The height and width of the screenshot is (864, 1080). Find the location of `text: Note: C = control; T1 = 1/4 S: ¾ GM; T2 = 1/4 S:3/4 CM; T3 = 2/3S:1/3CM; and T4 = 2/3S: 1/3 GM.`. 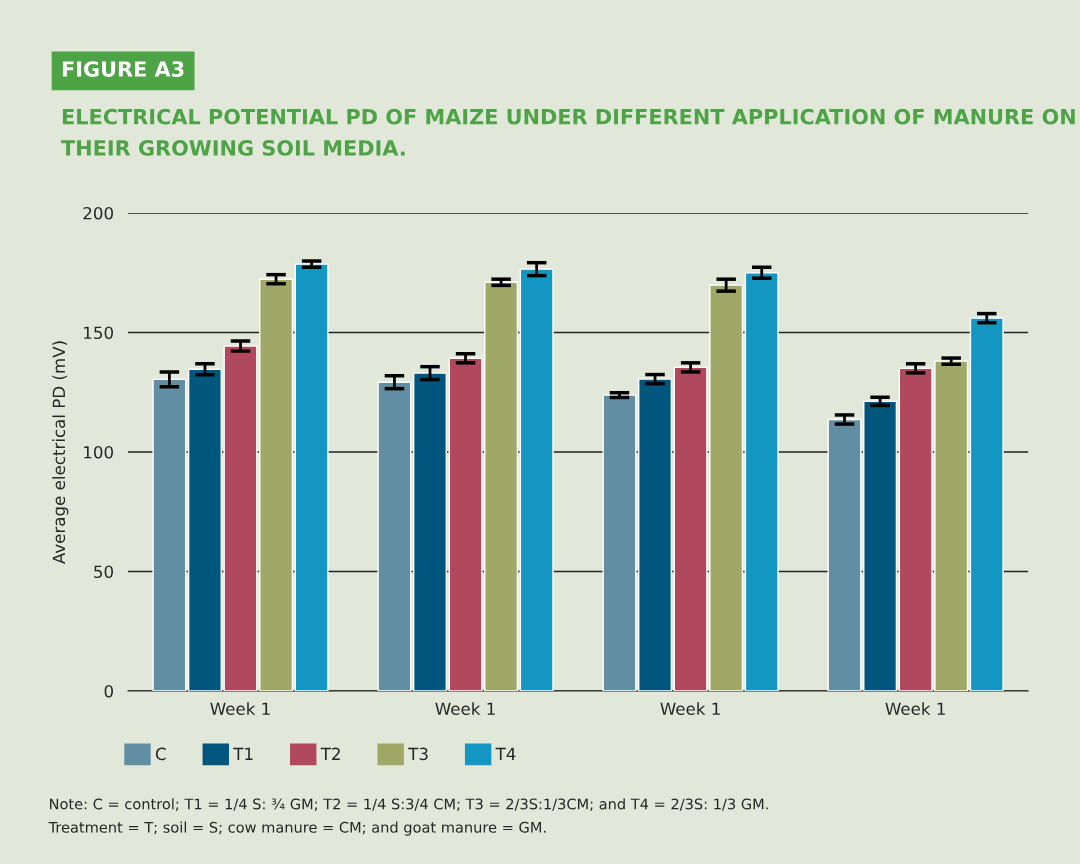

text: Note: C = control; T1 = 1/4 S: ¾ GM; T2 = 1/4 S:3/4 CM; T3 = 2/3S:1/3CM; and T4 = 2/3S: 1/3 GM. is located at coordinates (409, 804).